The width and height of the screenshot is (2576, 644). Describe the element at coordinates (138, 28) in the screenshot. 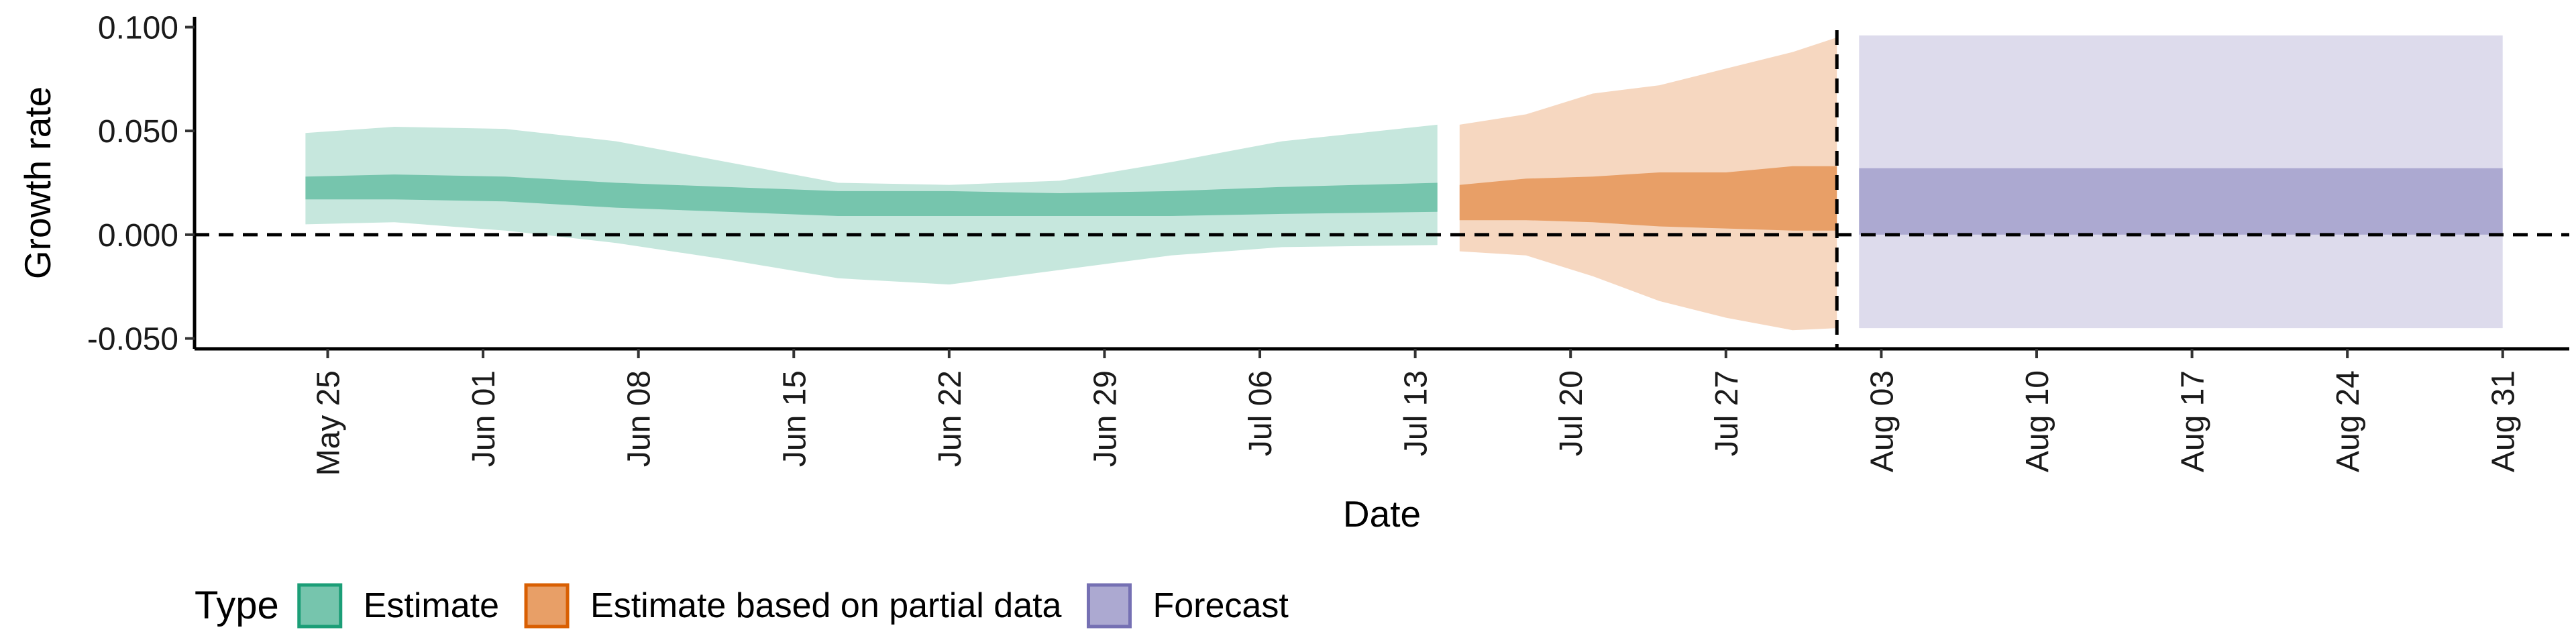

I see `y-tick-label: 0.100` at that location.